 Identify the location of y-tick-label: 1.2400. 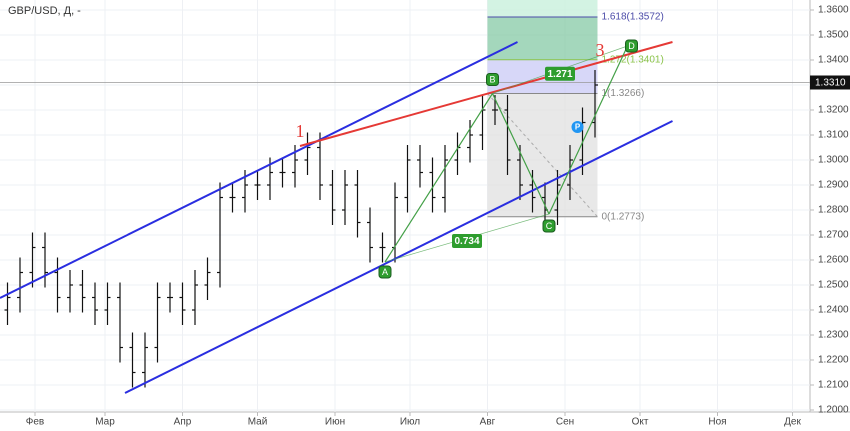
(833, 310).